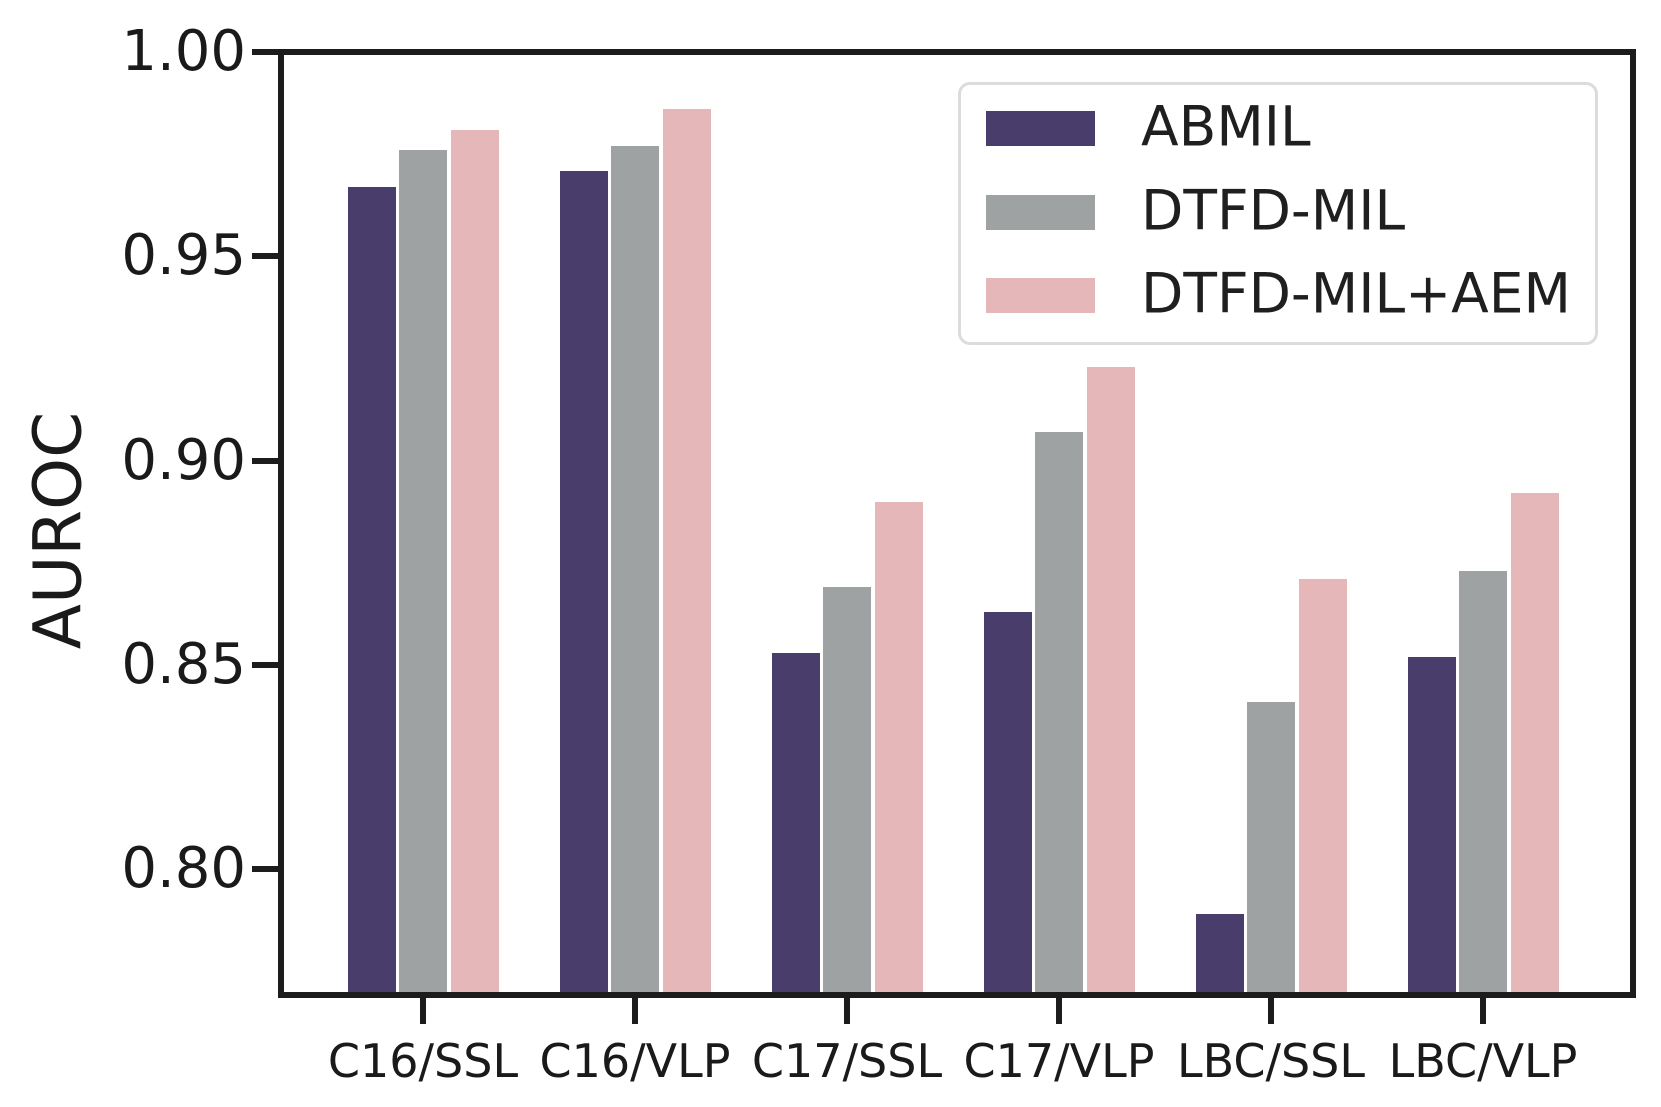 The width and height of the screenshot is (1661, 1107). What do you see at coordinates (1431, 824) in the screenshot?
I see `bar-abmil-lbc-vlp` at bounding box center [1431, 824].